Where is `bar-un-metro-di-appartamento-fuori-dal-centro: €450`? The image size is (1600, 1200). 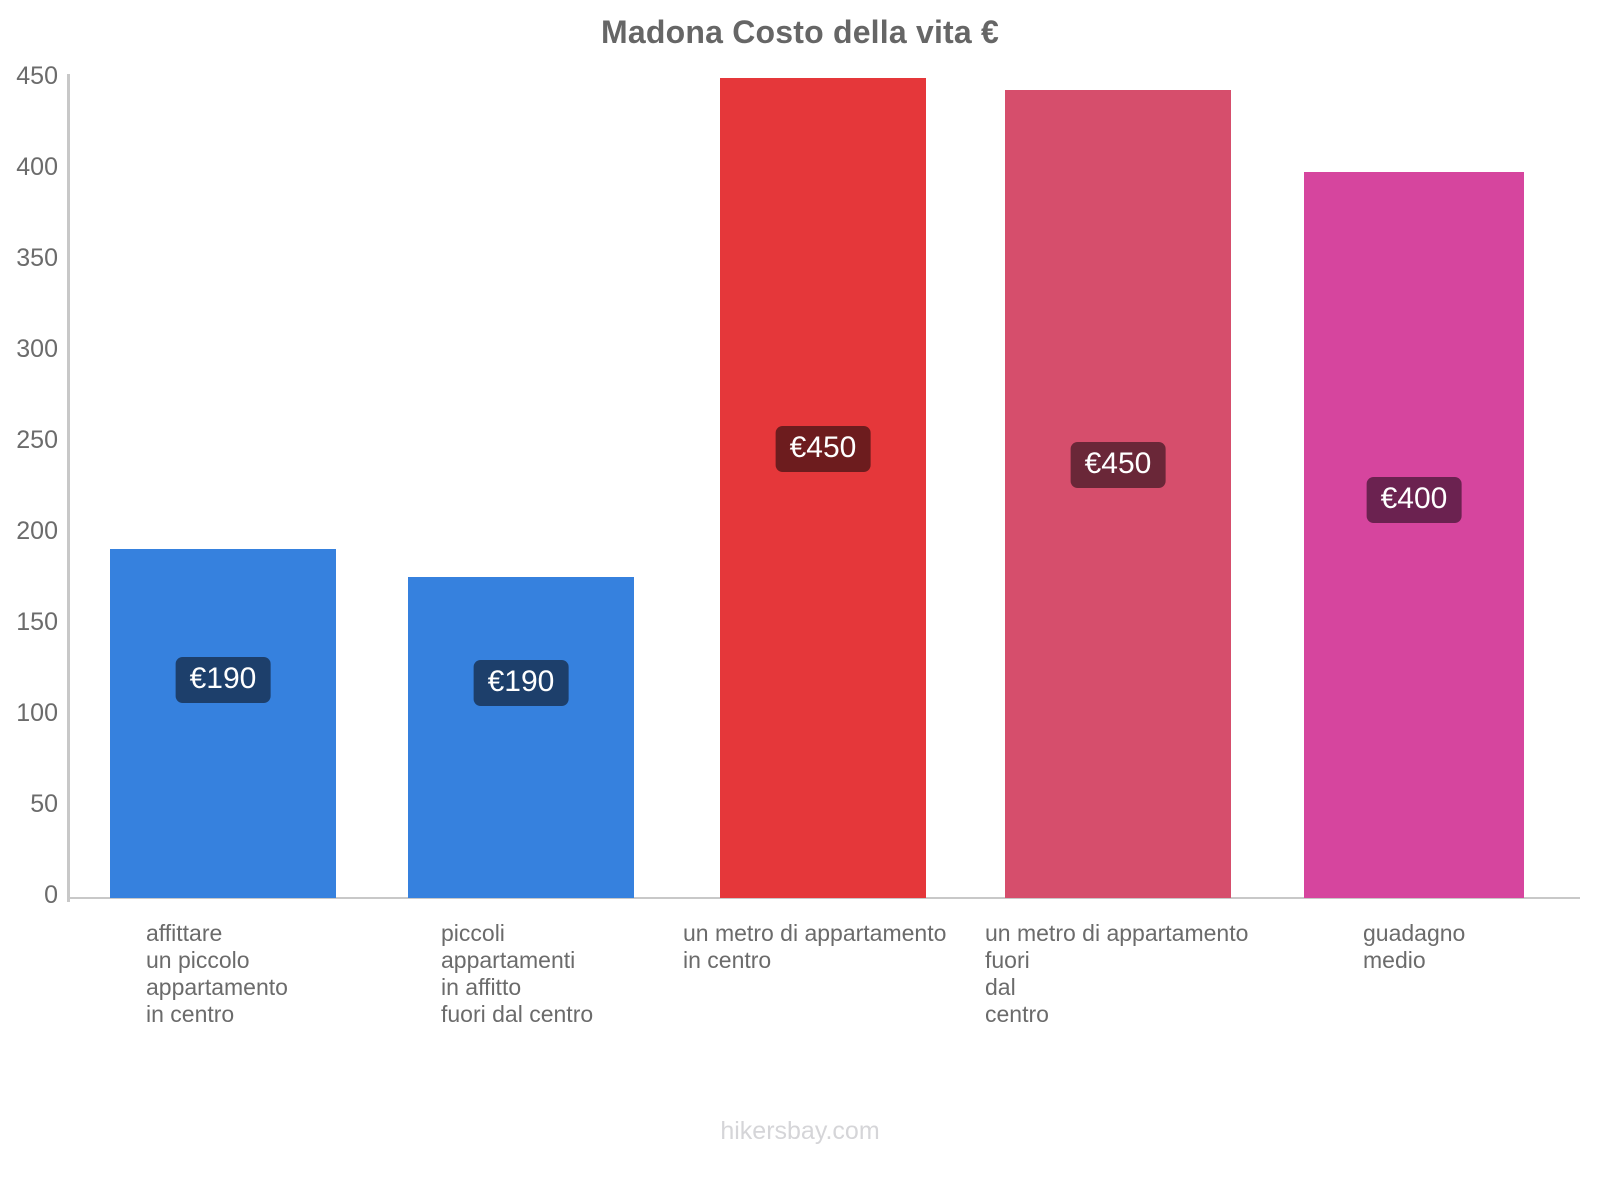 bar-un-metro-di-appartamento-fuori-dal-centro: €450 is located at coordinates (1118, 494).